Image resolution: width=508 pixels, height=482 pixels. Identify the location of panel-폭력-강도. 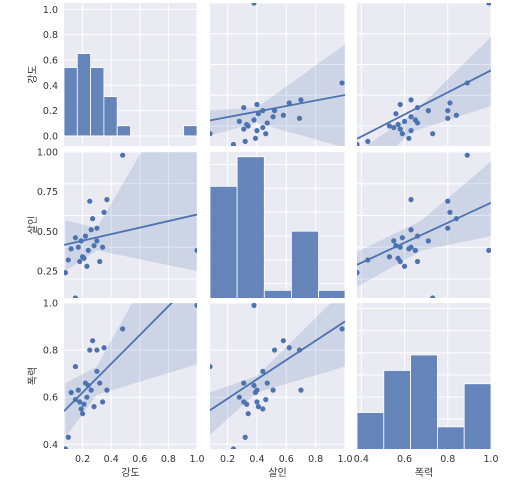
(131, 375).